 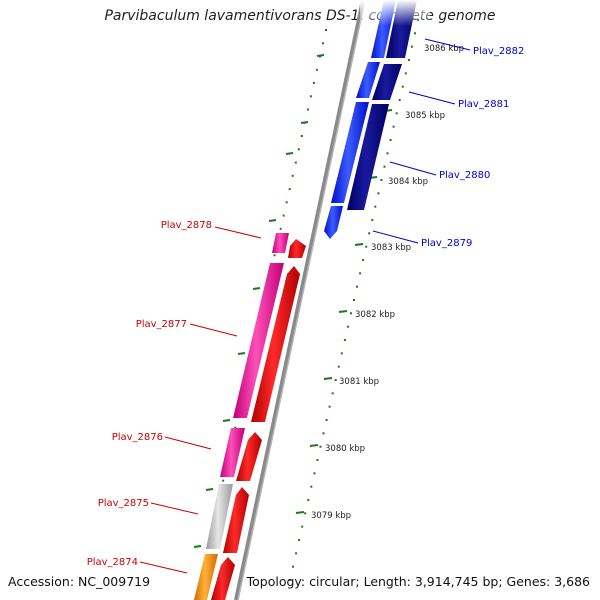 I want to click on gene-label-plav-2880: Plav_2880, so click(x=464, y=175).